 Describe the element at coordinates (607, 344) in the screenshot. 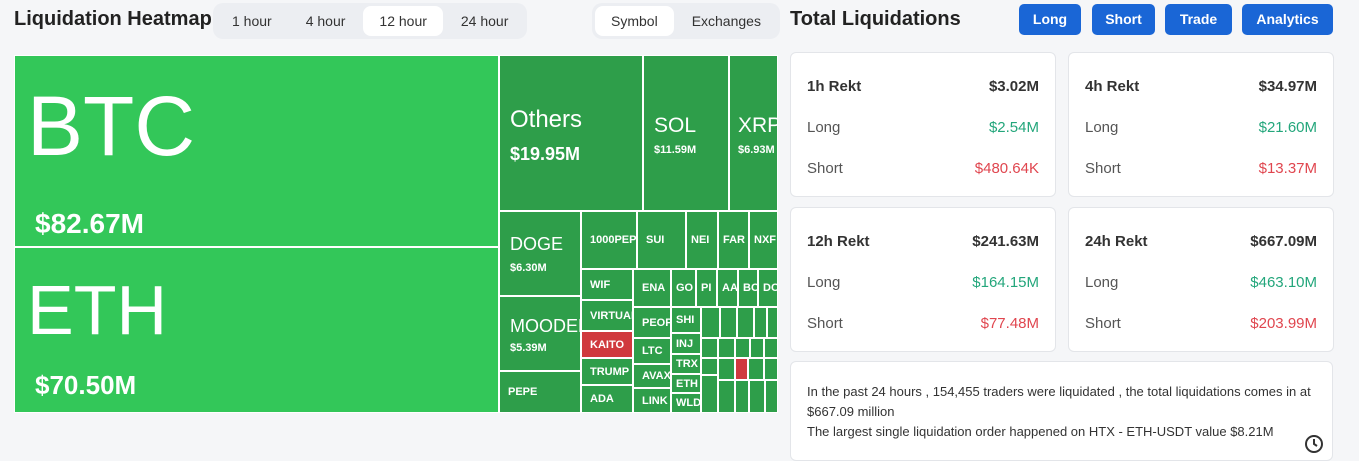

I see `tile: KAITO` at that location.